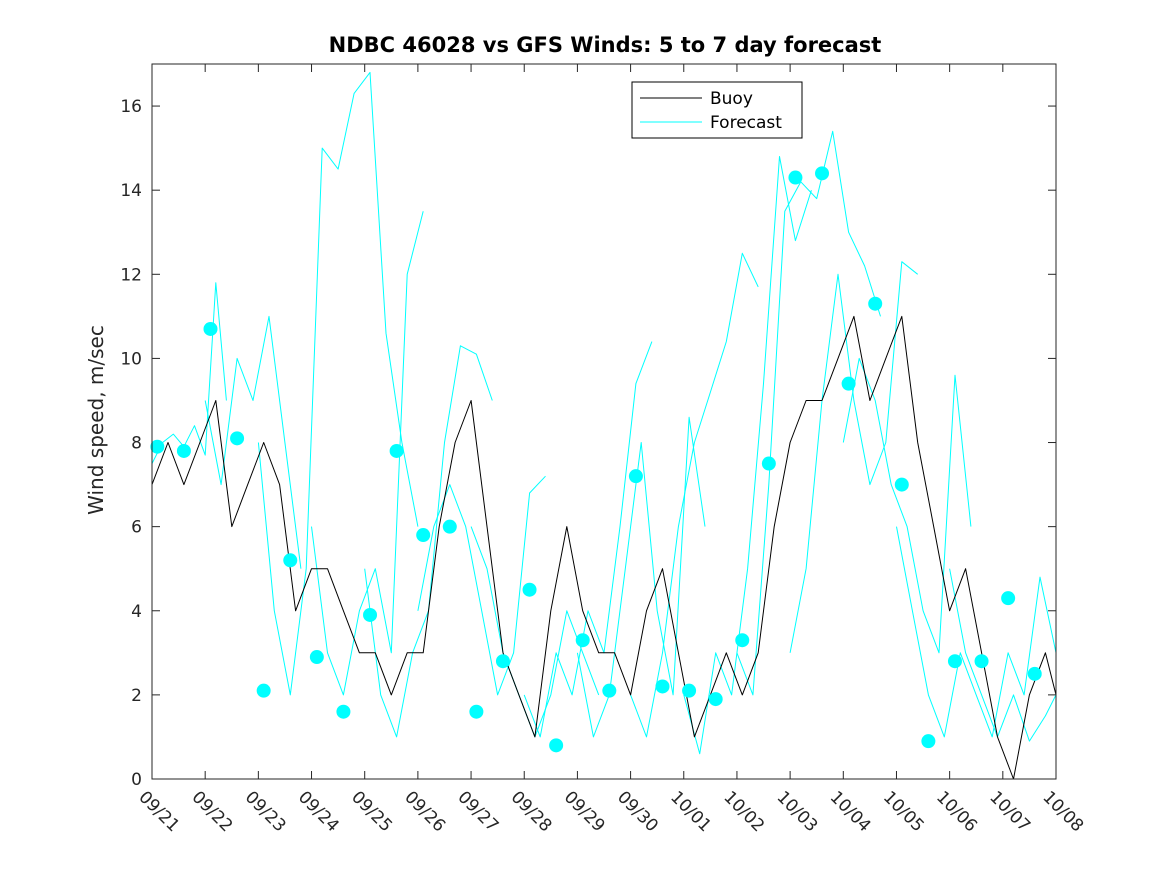  I want to click on y-tick-label: 12, so click(131, 275).